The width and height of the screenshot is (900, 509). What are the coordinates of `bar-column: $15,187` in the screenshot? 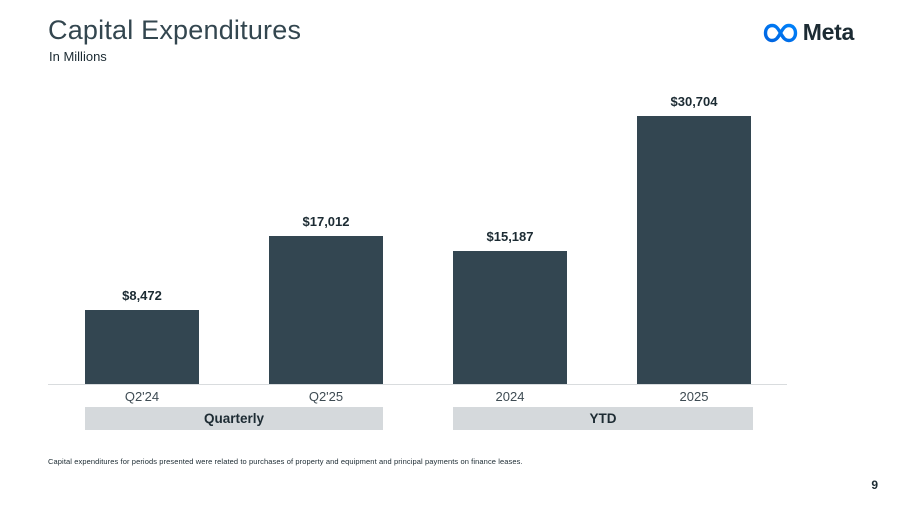 It's located at (510, 306).